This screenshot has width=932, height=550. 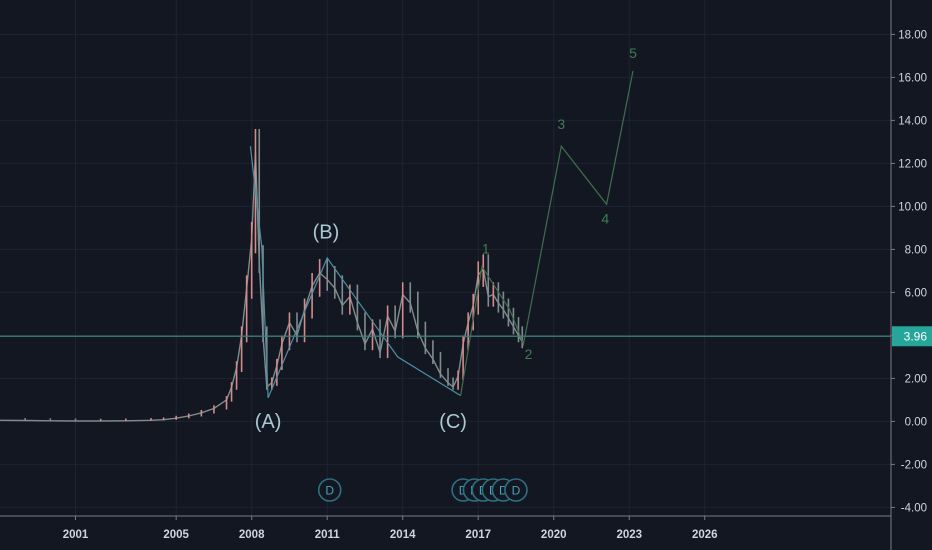 What do you see at coordinates (328, 535) in the screenshot?
I see `x-tick-label: 2011` at bounding box center [328, 535].